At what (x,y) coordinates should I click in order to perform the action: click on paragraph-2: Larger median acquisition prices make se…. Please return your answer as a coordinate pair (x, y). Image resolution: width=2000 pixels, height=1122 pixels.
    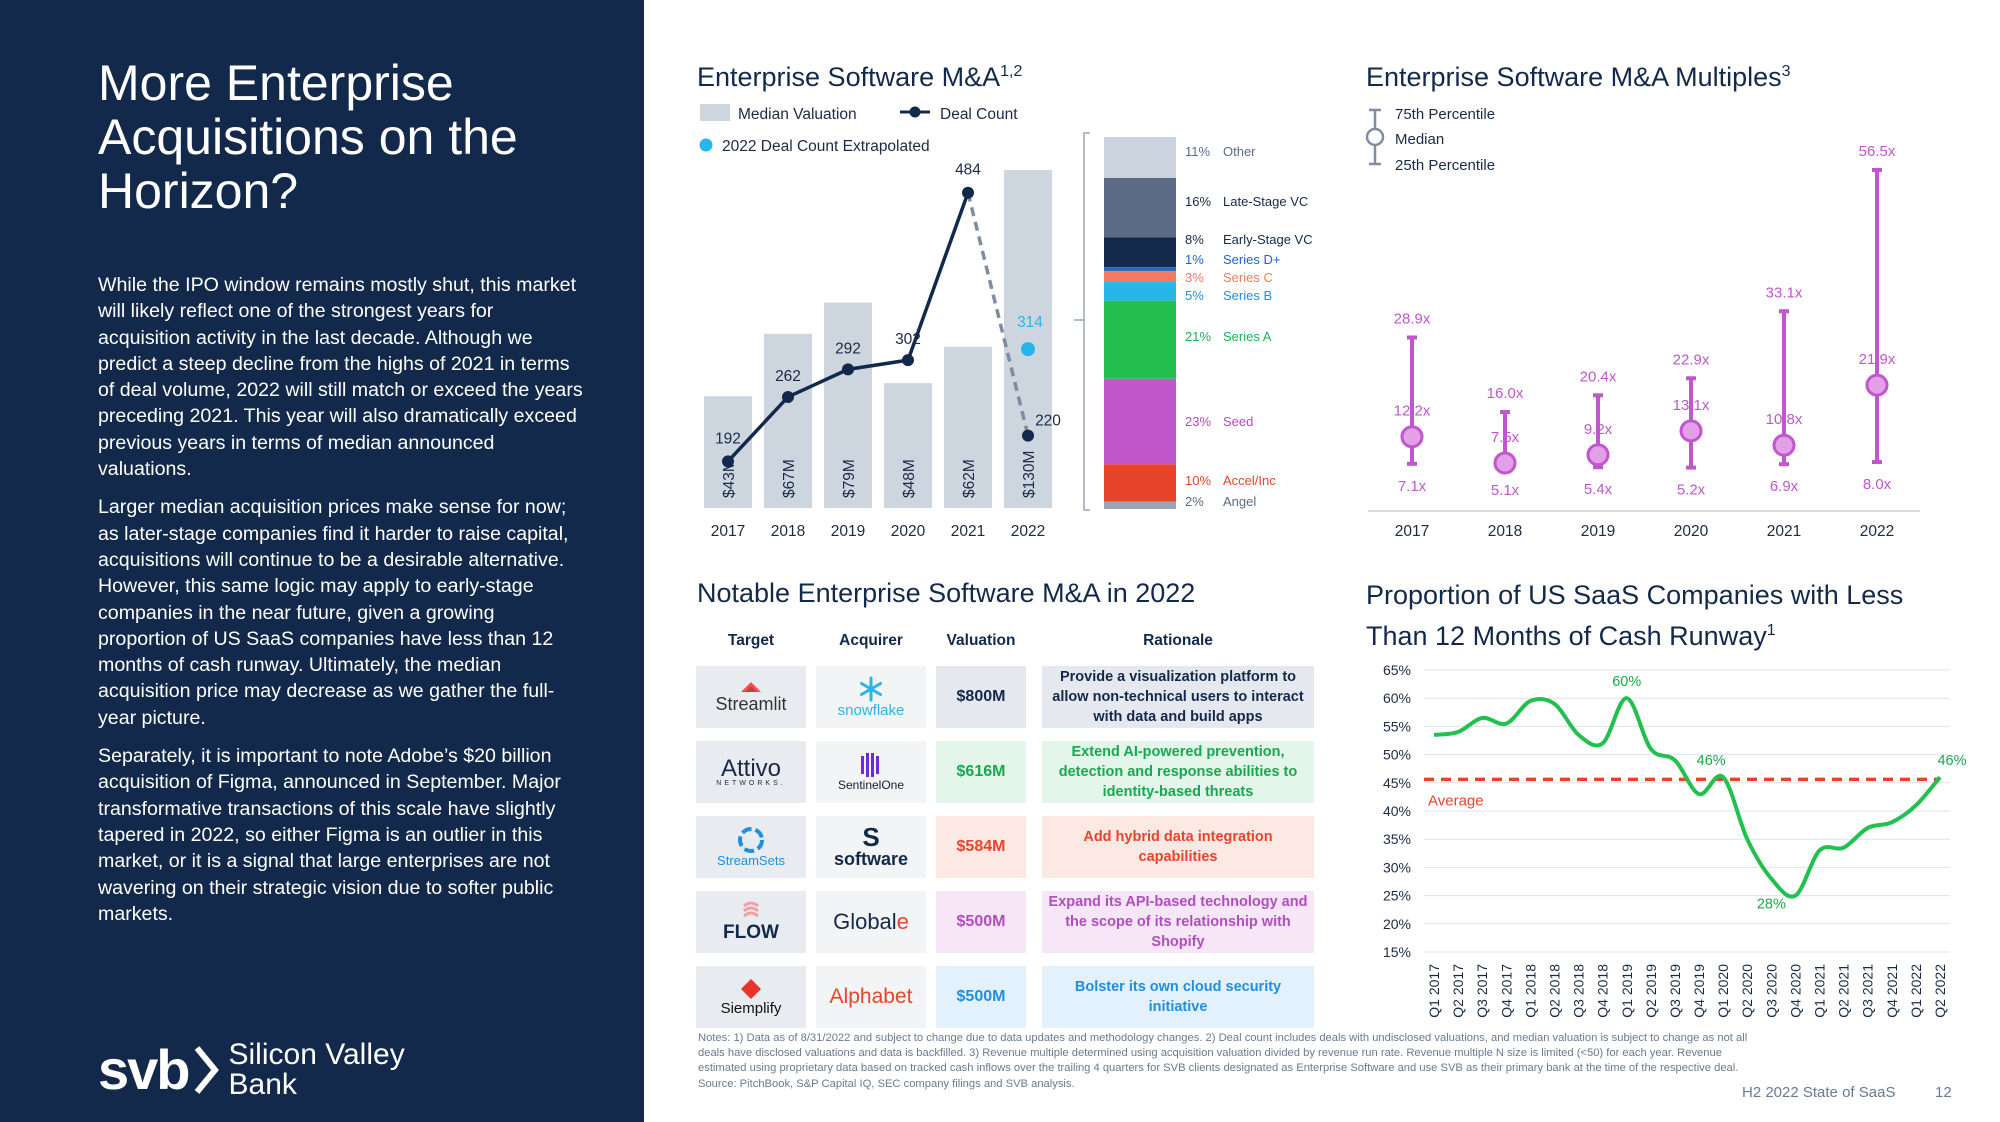
    Looking at the image, I should click on (333, 612).